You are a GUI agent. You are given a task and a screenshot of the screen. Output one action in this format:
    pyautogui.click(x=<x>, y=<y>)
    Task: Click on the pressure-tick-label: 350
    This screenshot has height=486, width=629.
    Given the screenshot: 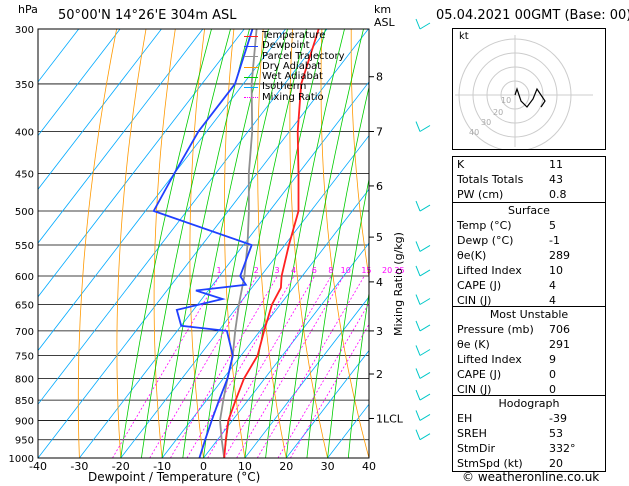 What is the action you would take?
    pyautogui.click(x=24, y=85)
    